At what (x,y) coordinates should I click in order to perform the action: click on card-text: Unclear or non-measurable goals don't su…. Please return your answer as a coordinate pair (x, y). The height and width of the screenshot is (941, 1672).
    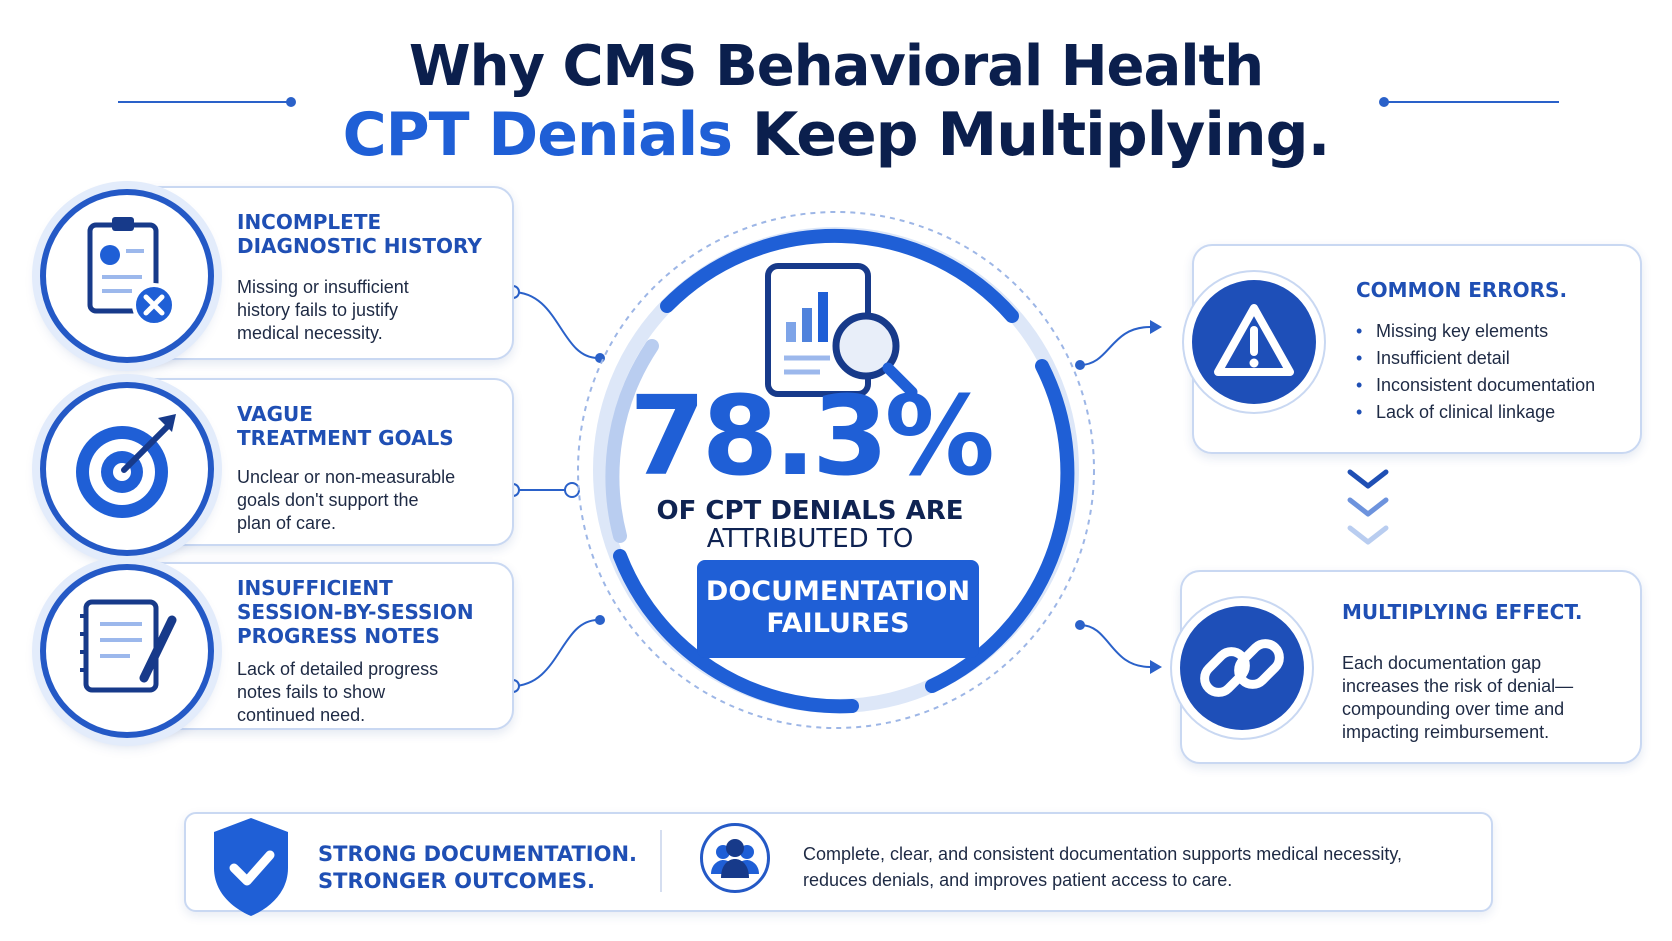
    Looking at the image, I should click on (346, 500).